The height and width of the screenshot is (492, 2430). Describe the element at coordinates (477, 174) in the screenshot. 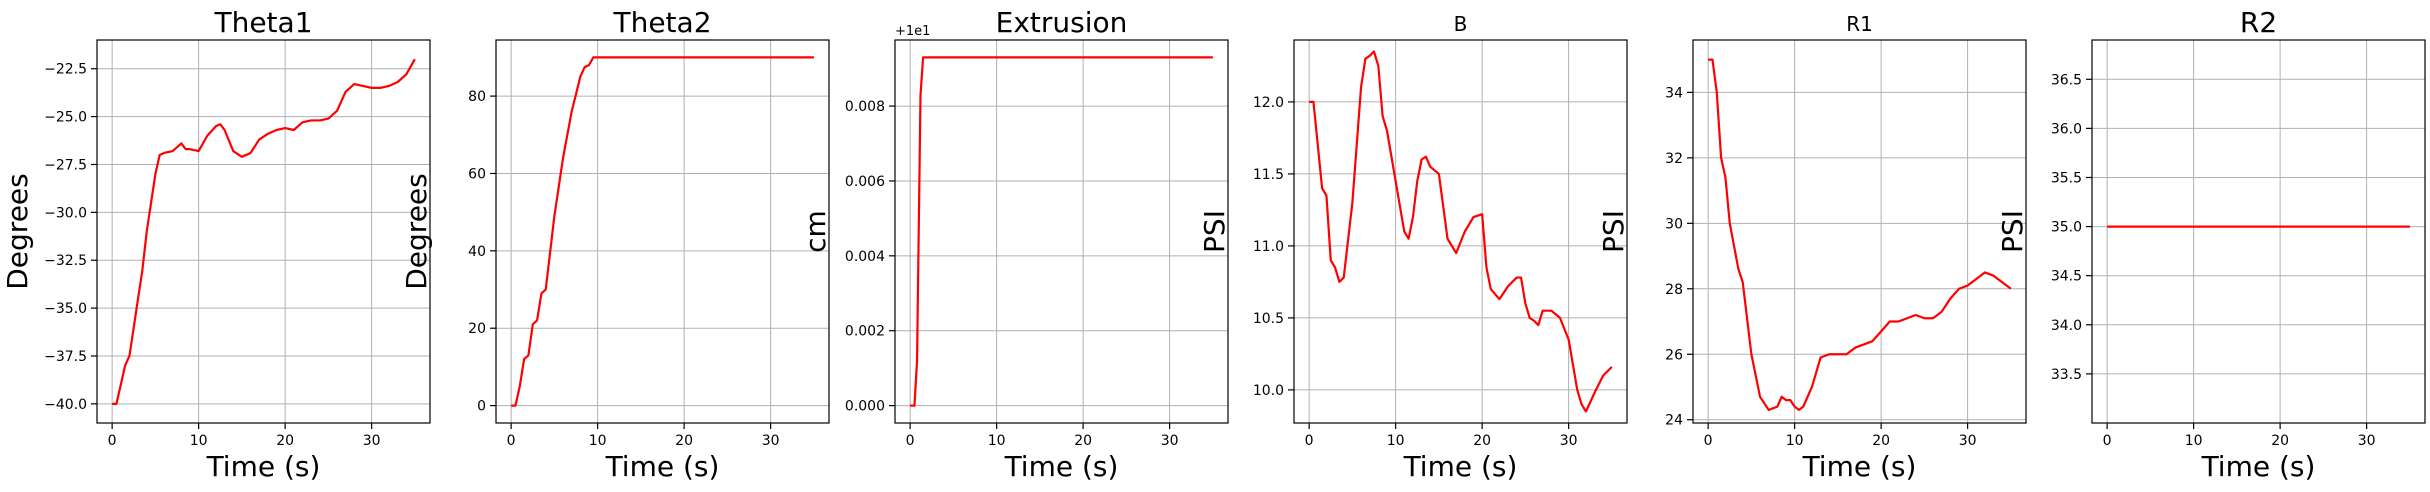

I see `y-tick-label: 60` at that location.